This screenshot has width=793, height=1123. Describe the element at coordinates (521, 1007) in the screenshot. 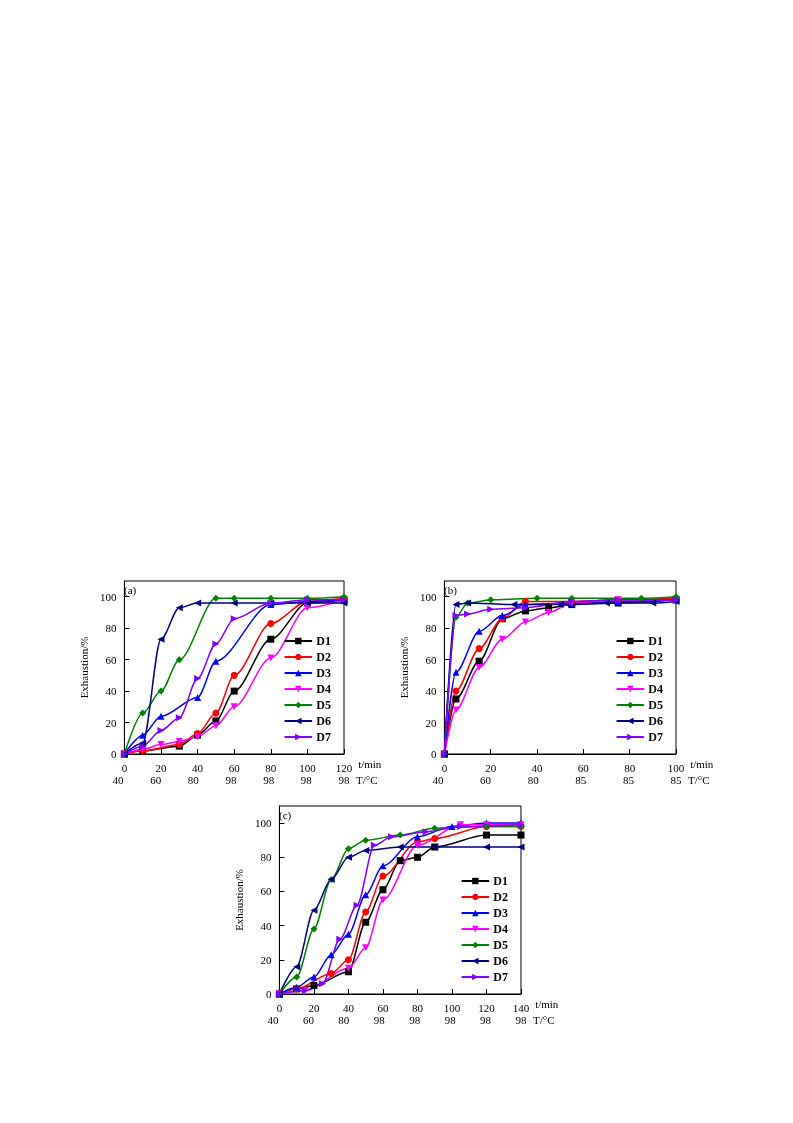

I see `x-tick-label: 140` at that location.